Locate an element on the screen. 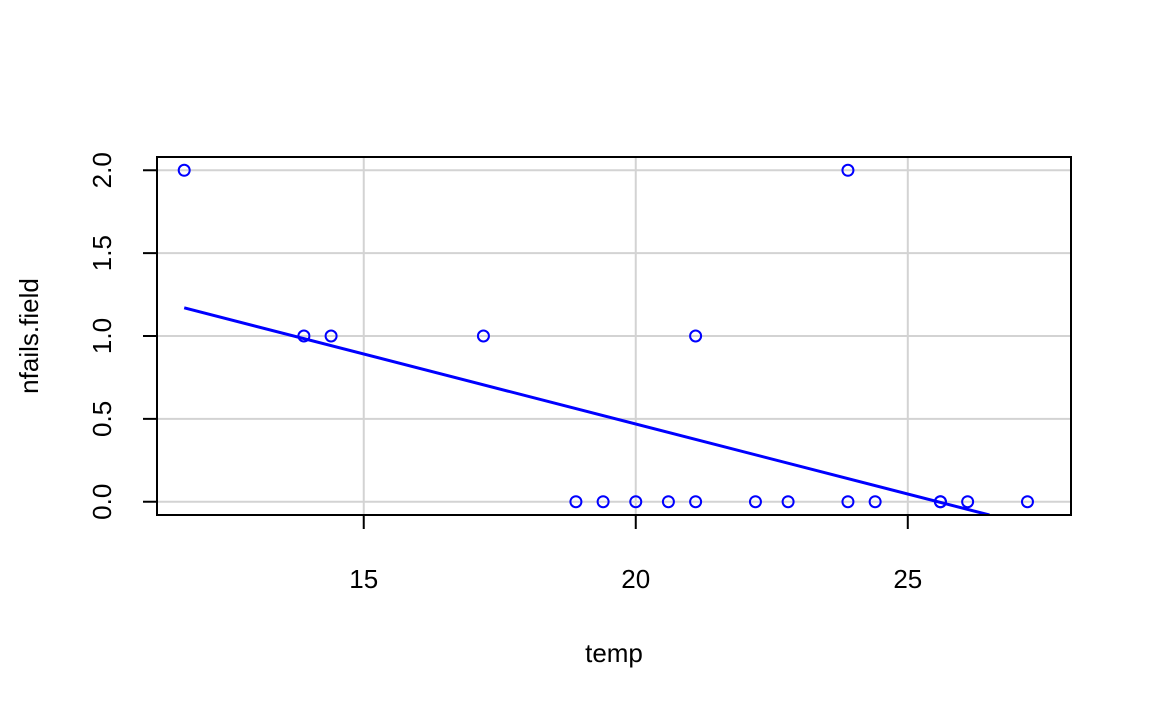  x-axis: 15 20 25 is located at coordinates (635, 554).